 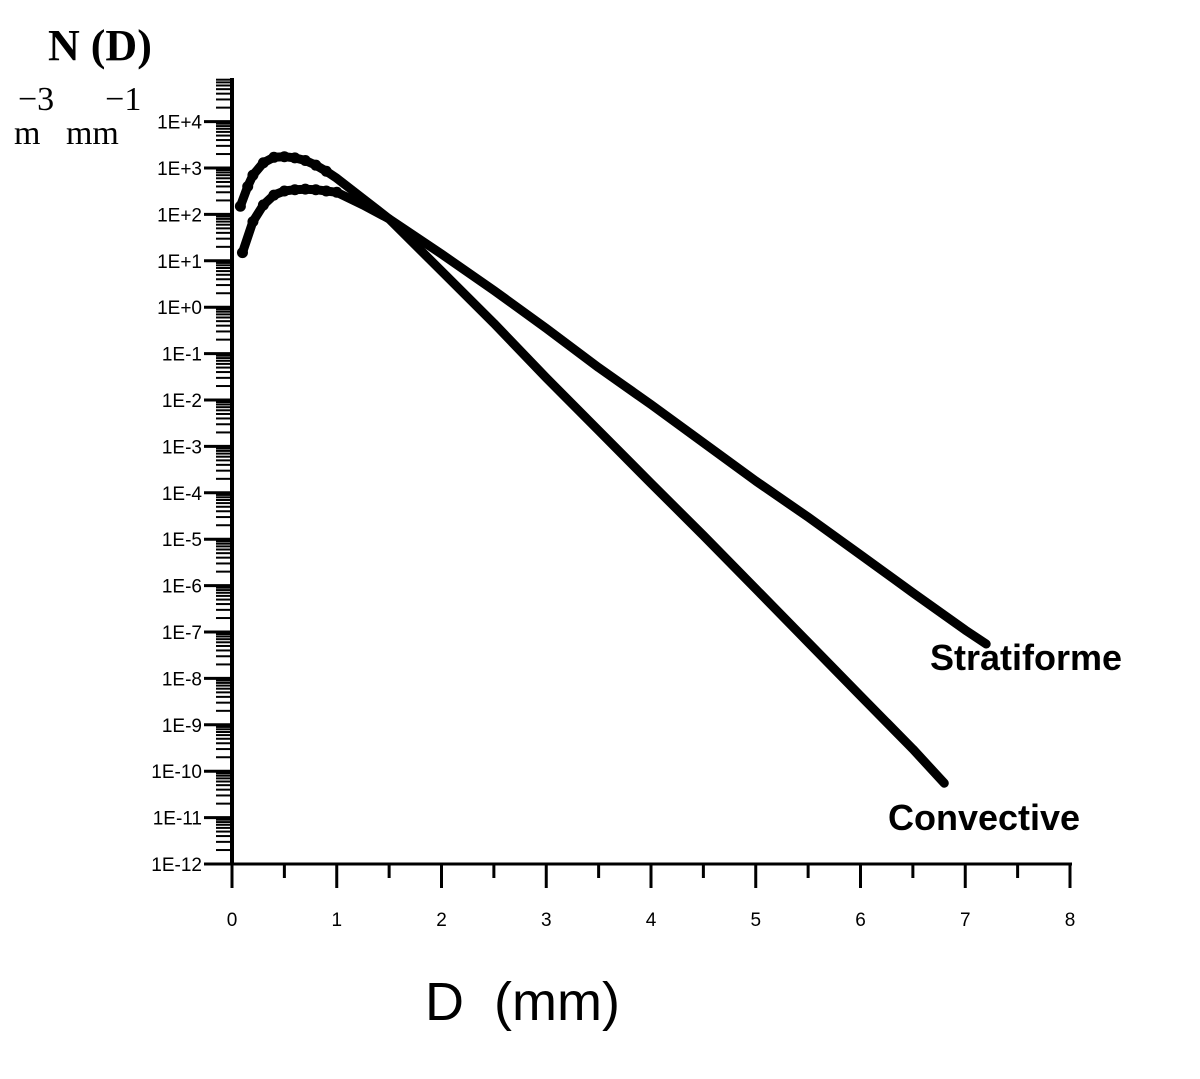 What do you see at coordinates (651, 876) in the screenshot?
I see `x-axis-ticks` at bounding box center [651, 876].